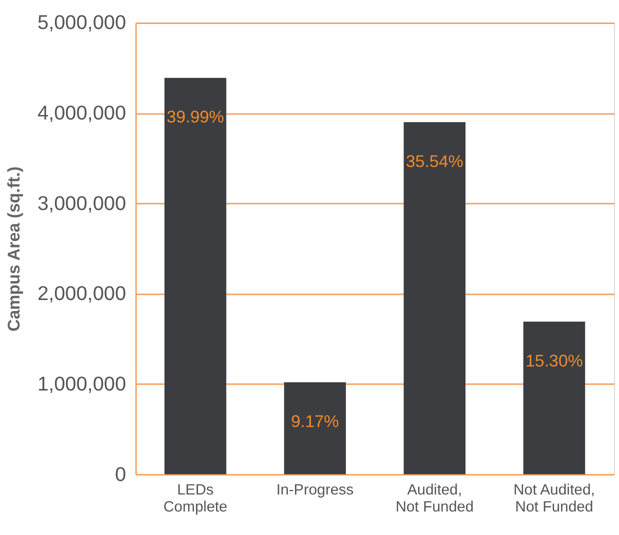  Describe the element at coordinates (14, 249) in the screenshot. I see `y-axis-title: Campus Area (sq.ft.)` at that location.